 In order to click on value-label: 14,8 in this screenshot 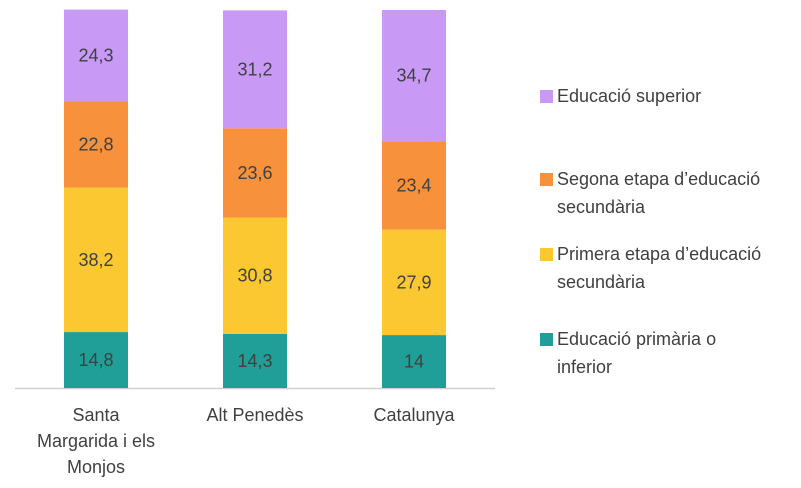, I will do `click(95, 360)`.